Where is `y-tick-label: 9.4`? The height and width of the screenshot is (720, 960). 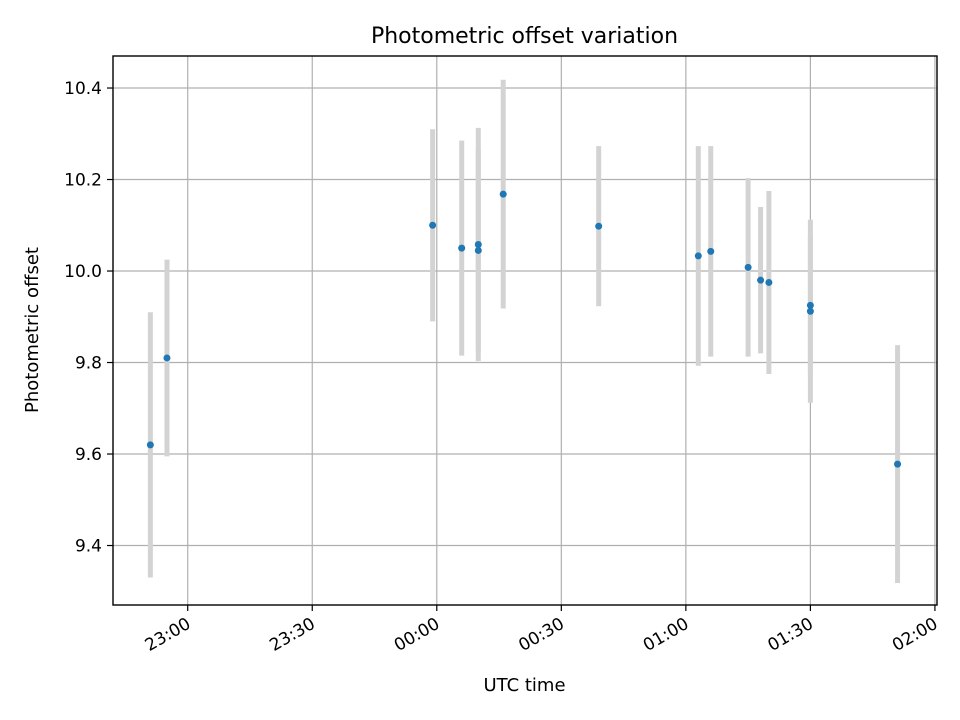
y-tick-label: 9.4 is located at coordinates (88, 547).